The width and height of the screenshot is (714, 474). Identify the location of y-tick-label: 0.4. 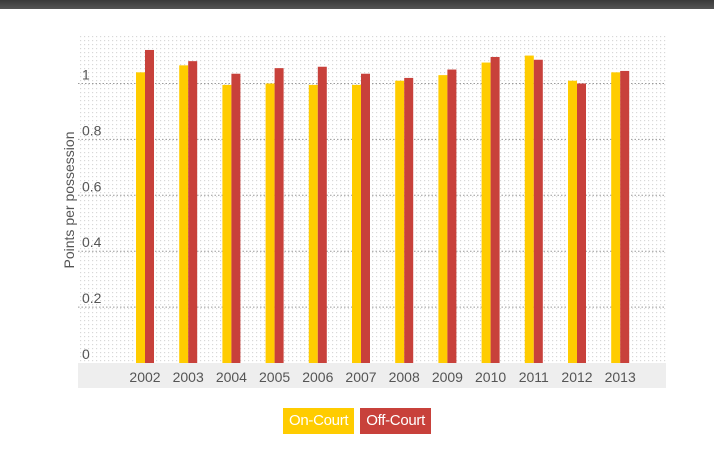
(92, 242).